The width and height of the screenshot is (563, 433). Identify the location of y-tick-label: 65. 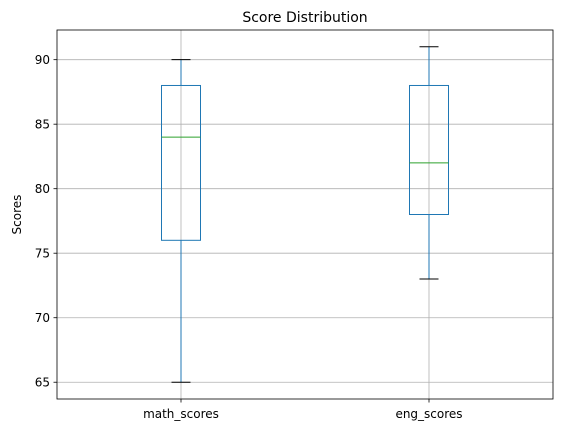
(42, 383).